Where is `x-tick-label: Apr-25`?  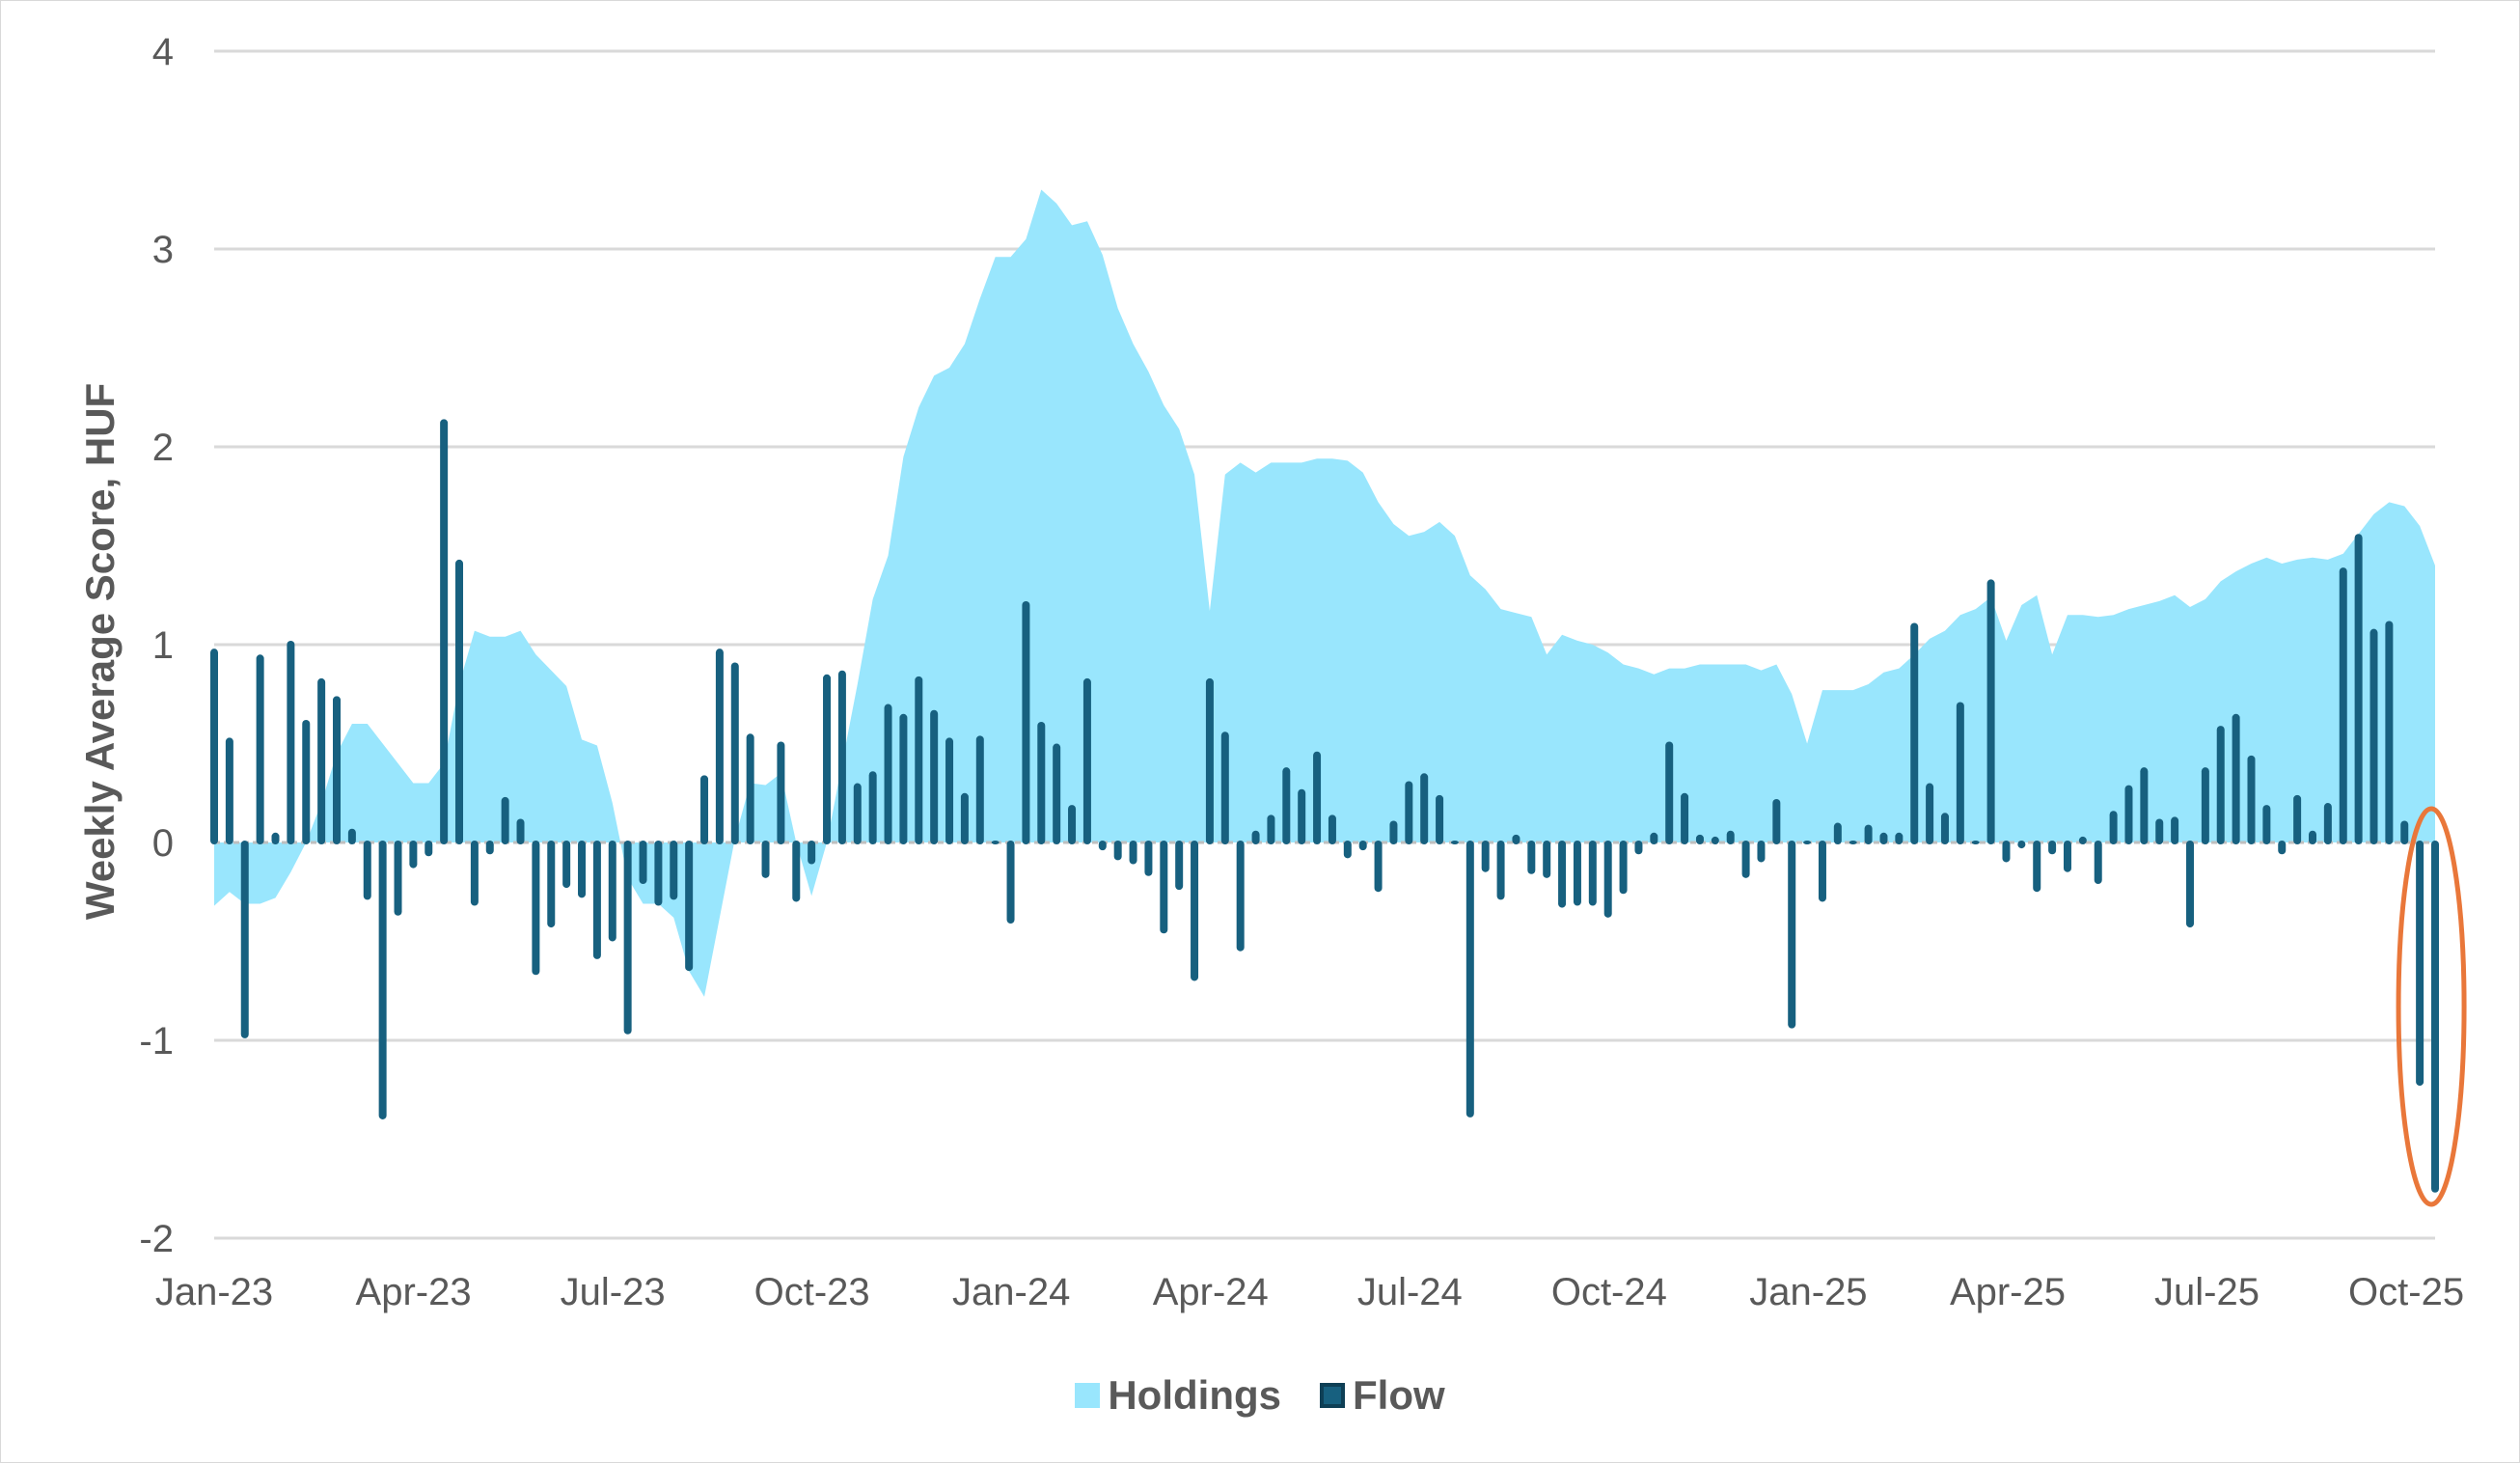
x-tick-label: Apr-25 is located at coordinates (2008, 1292).